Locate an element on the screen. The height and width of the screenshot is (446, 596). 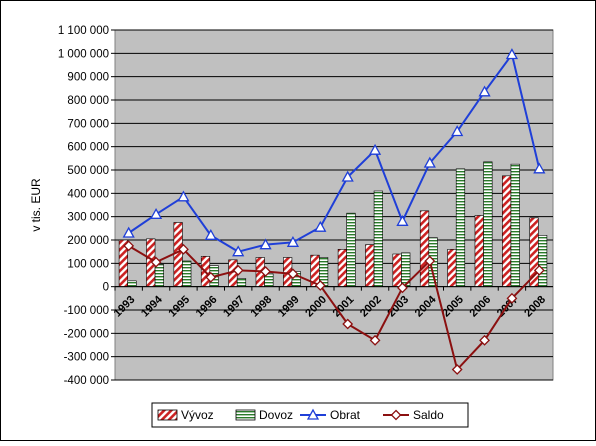
y-tick-label: 300 000 is located at coordinates (88, 218).